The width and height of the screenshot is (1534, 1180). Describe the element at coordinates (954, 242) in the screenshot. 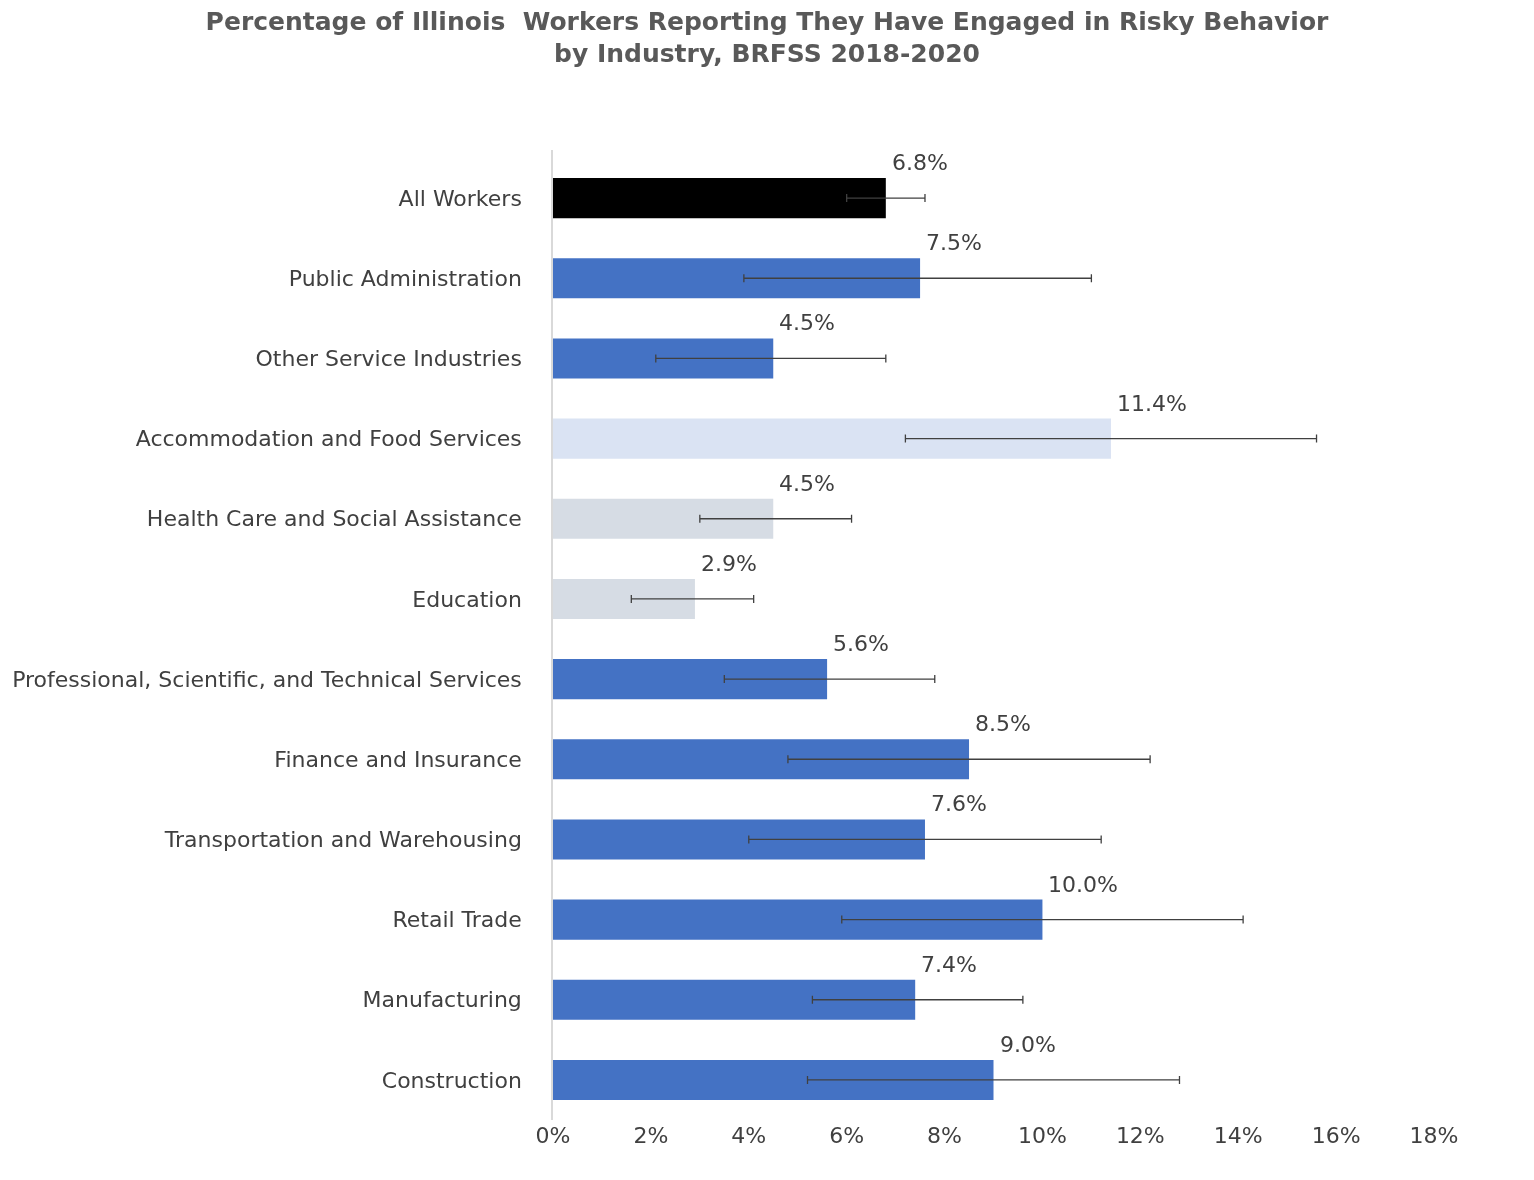

I see `data-label: 7.5%` at that location.